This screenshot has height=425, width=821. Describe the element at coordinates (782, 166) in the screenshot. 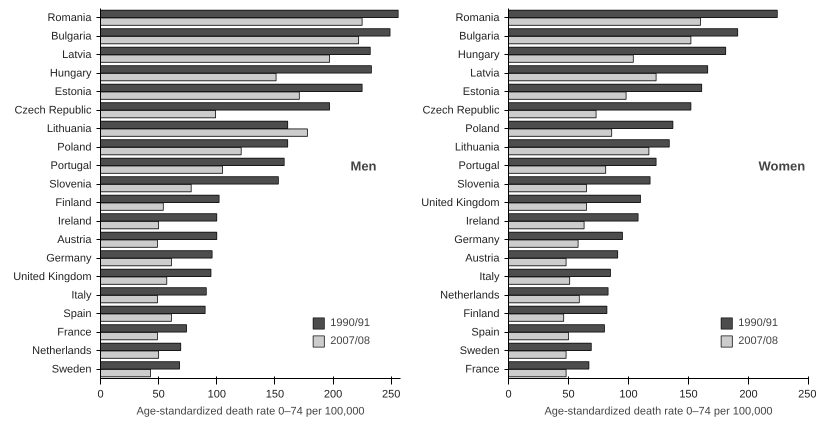

I see `text: Women` at that location.